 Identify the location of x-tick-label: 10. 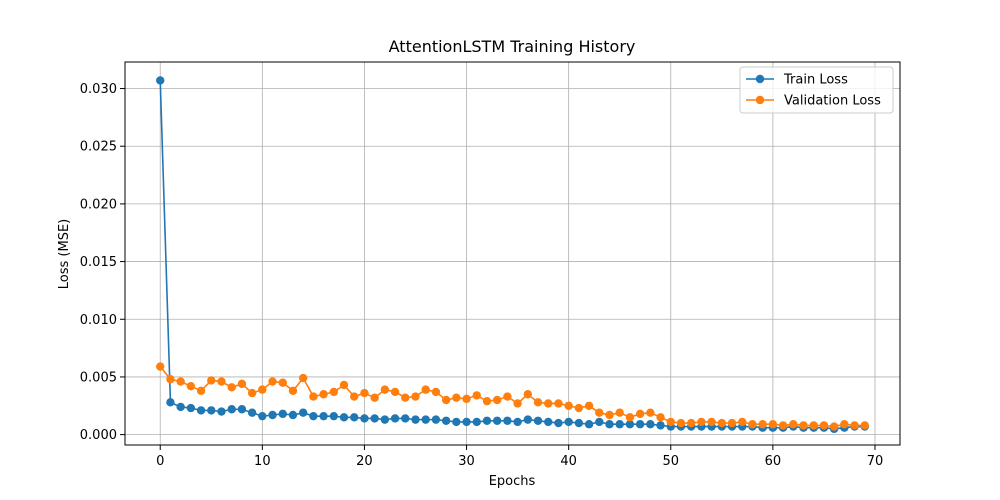
(262, 461).